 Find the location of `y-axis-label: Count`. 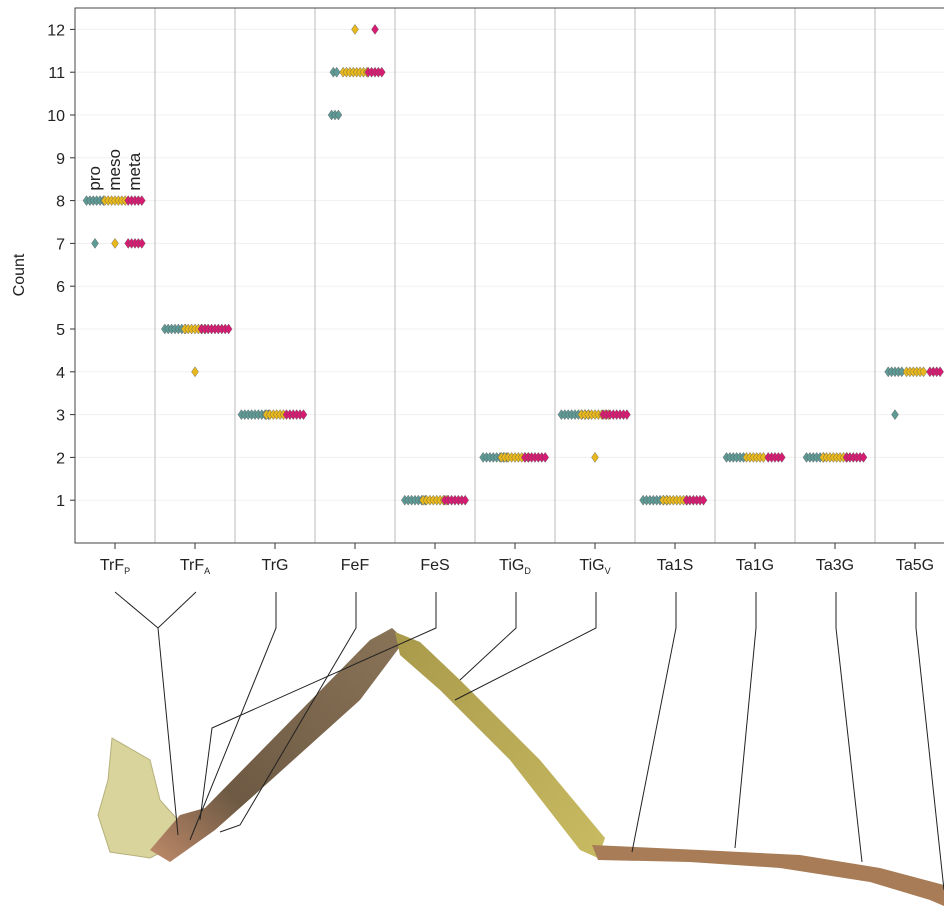

y-axis-label: Count is located at coordinates (19, 274).